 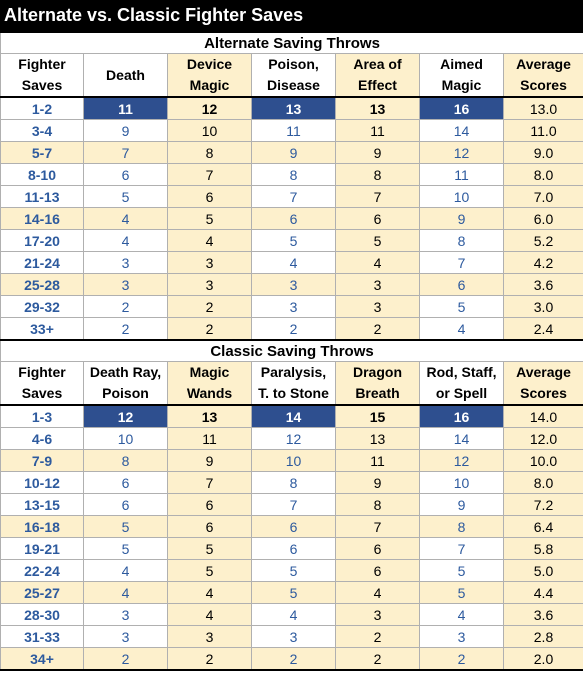 What do you see at coordinates (42, 416) in the screenshot?
I see `fighter-saves-cell: 1-3` at bounding box center [42, 416].